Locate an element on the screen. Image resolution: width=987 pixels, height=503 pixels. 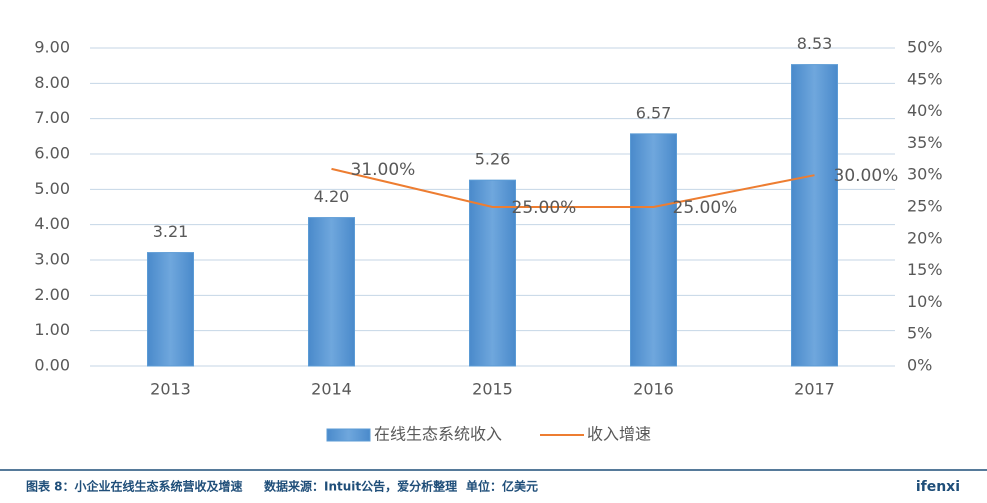
legend-swatch is located at coordinates (348, 435).